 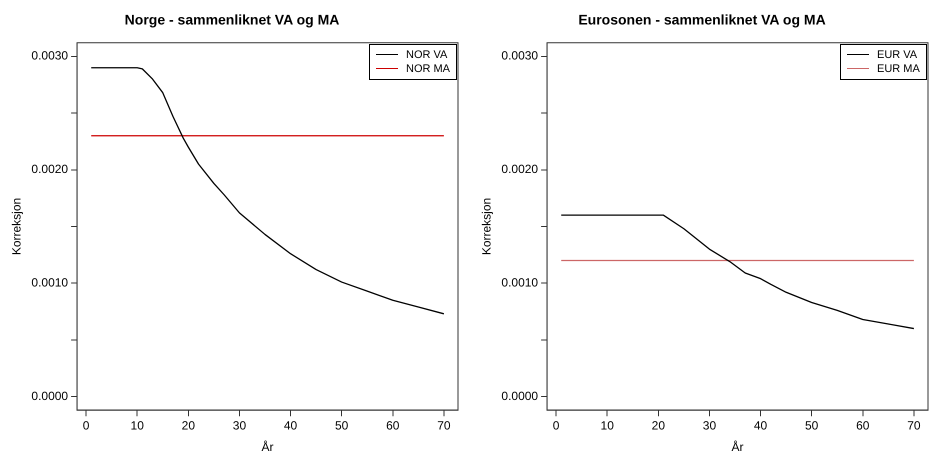 I want to click on legend-label: NOR VA, so click(x=427, y=55).